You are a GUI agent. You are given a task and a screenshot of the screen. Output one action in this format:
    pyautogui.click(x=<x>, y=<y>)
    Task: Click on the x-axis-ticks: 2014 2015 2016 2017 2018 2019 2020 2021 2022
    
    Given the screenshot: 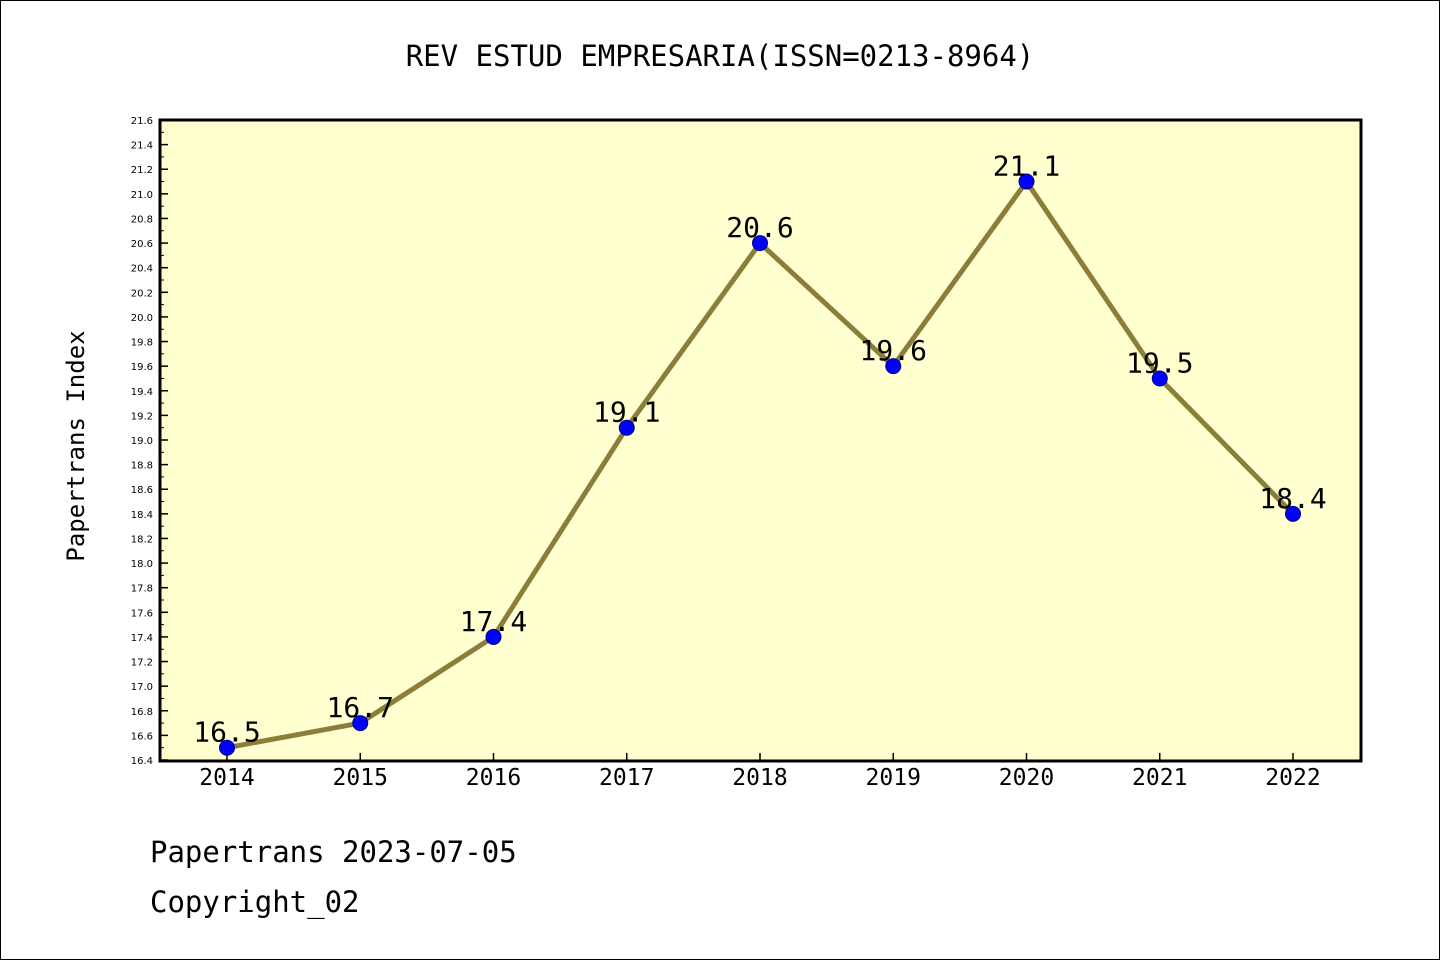 What is the action you would take?
    pyautogui.click(x=760, y=772)
    